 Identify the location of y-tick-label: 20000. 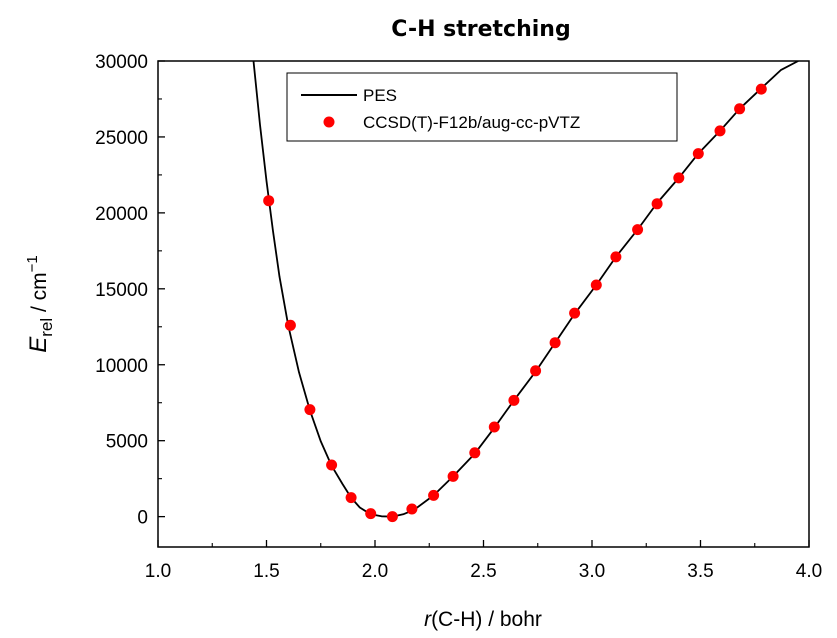
(121, 214).